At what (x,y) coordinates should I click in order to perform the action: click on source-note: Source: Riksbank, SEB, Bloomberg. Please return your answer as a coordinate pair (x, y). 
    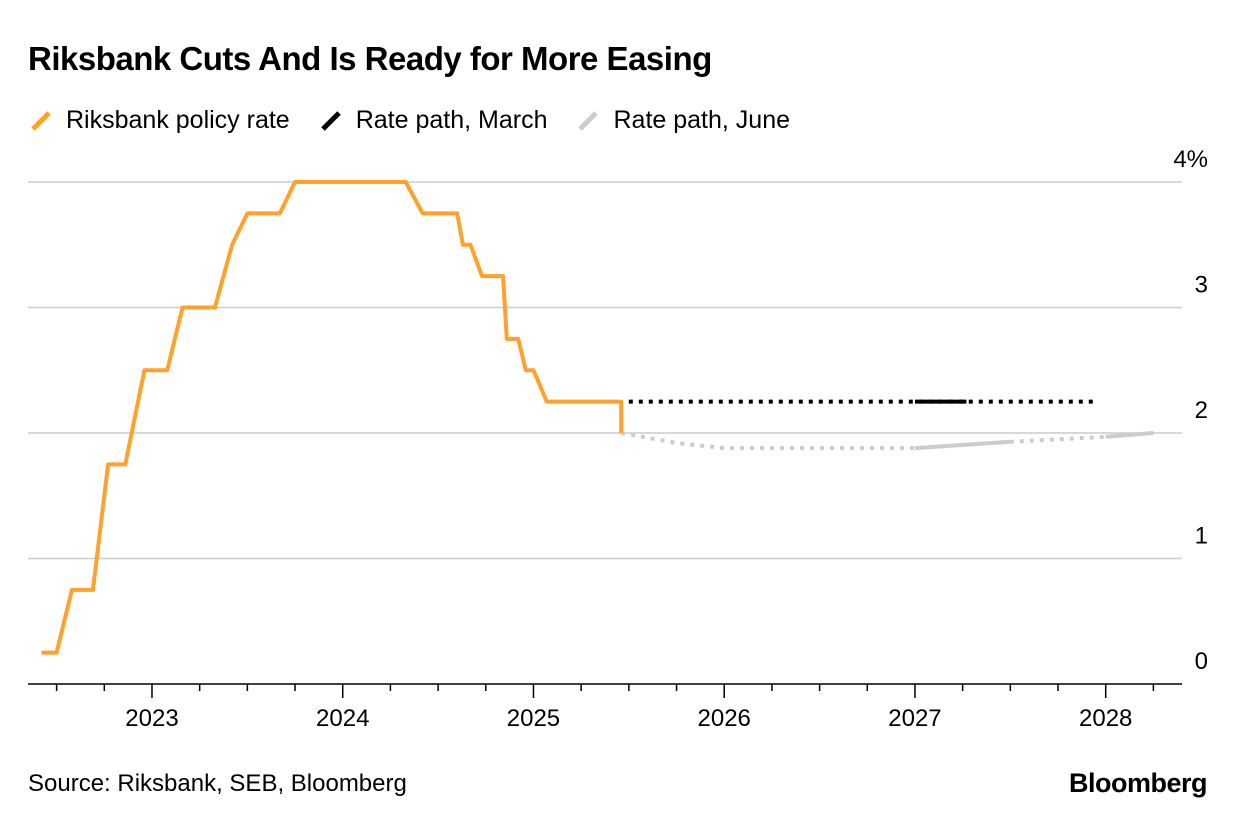
    Looking at the image, I should click on (217, 783).